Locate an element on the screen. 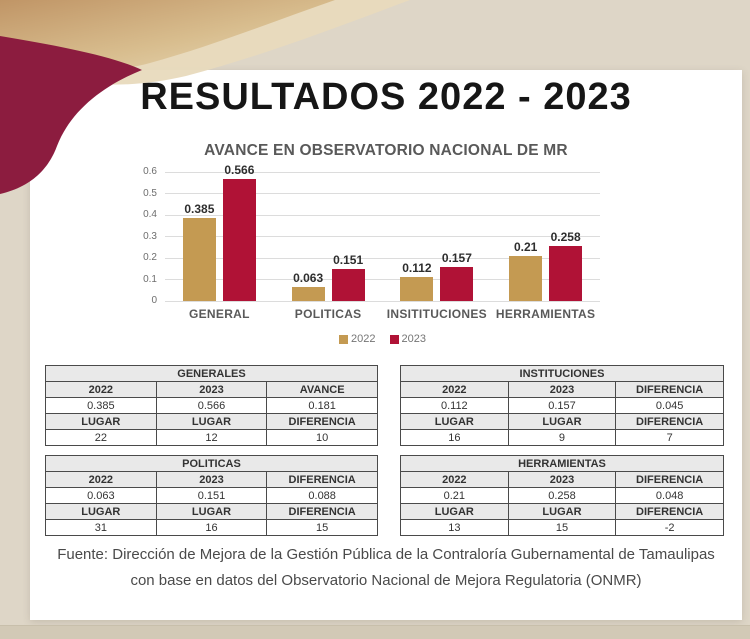 This screenshot has width=750, height=639. table-value-cell: 0.258 is located at coordinates (562, 495).